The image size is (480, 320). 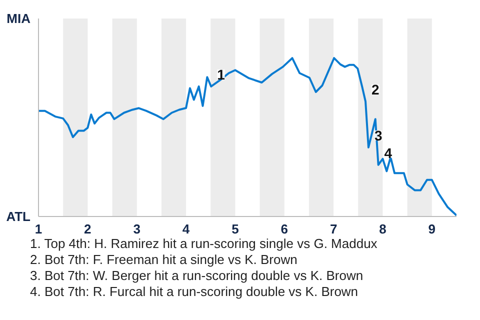 I want to click on x-tick-label: 9, so click(x=432, y=229).